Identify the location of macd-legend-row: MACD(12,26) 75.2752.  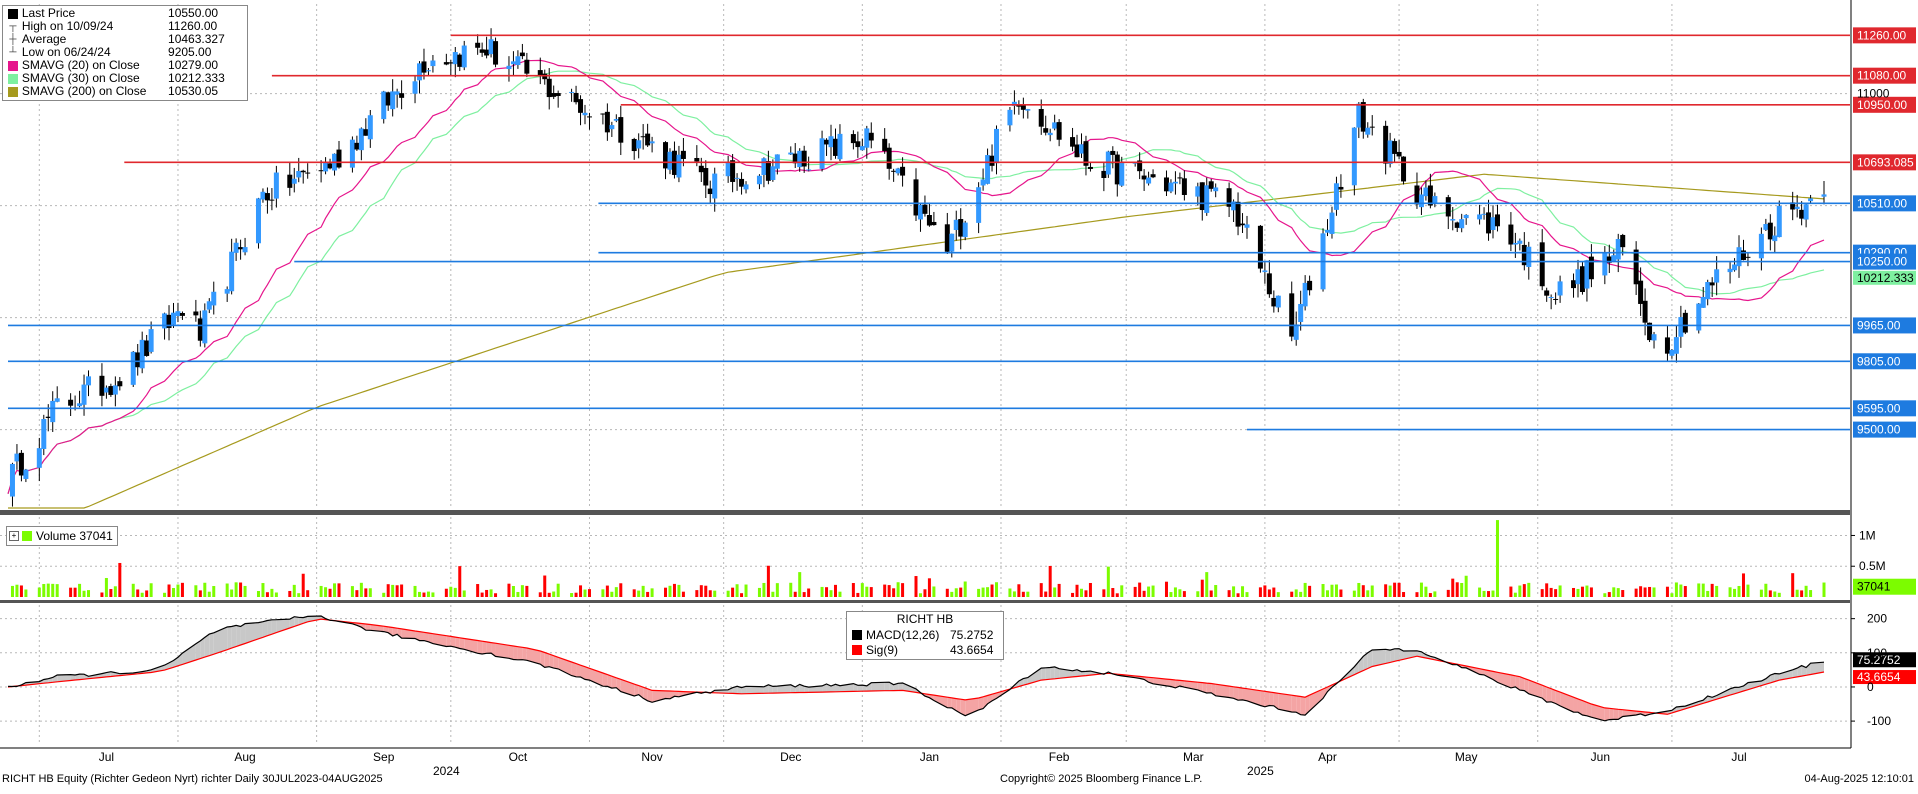
(925, 634).